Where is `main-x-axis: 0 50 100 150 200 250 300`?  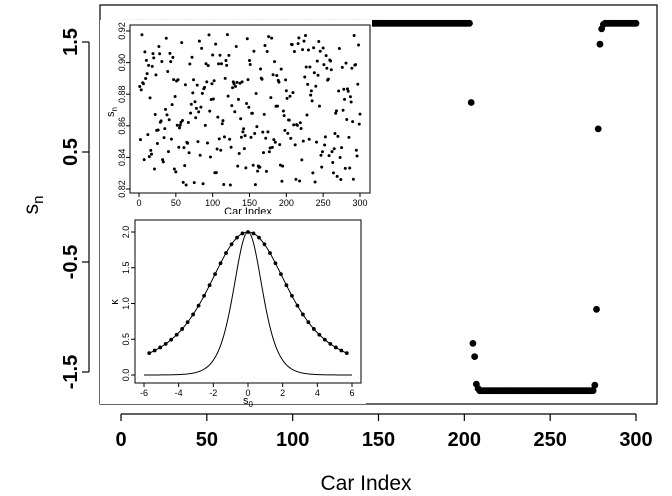
main-x-axis: 0 50 100 150 200 250 300 is located at coordinates (384, 432).